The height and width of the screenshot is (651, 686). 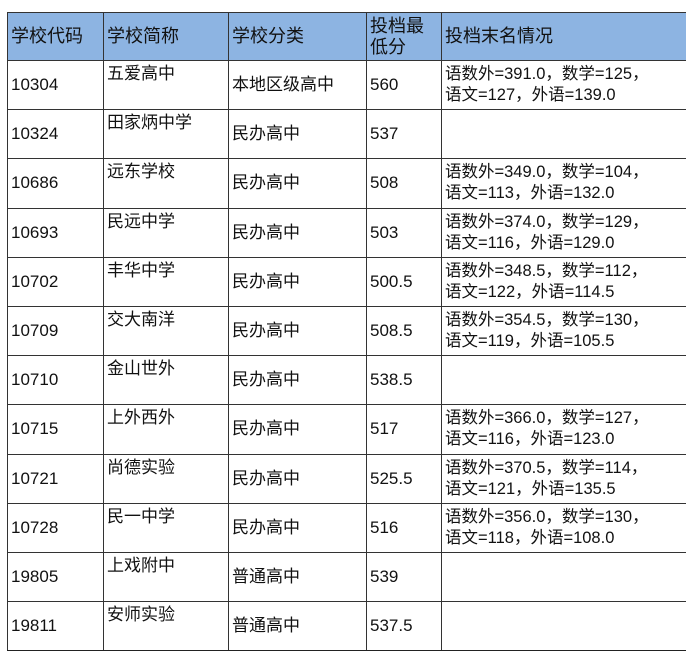 I want to click on school-type: 本地区级高中, so click(x=298, y=85).